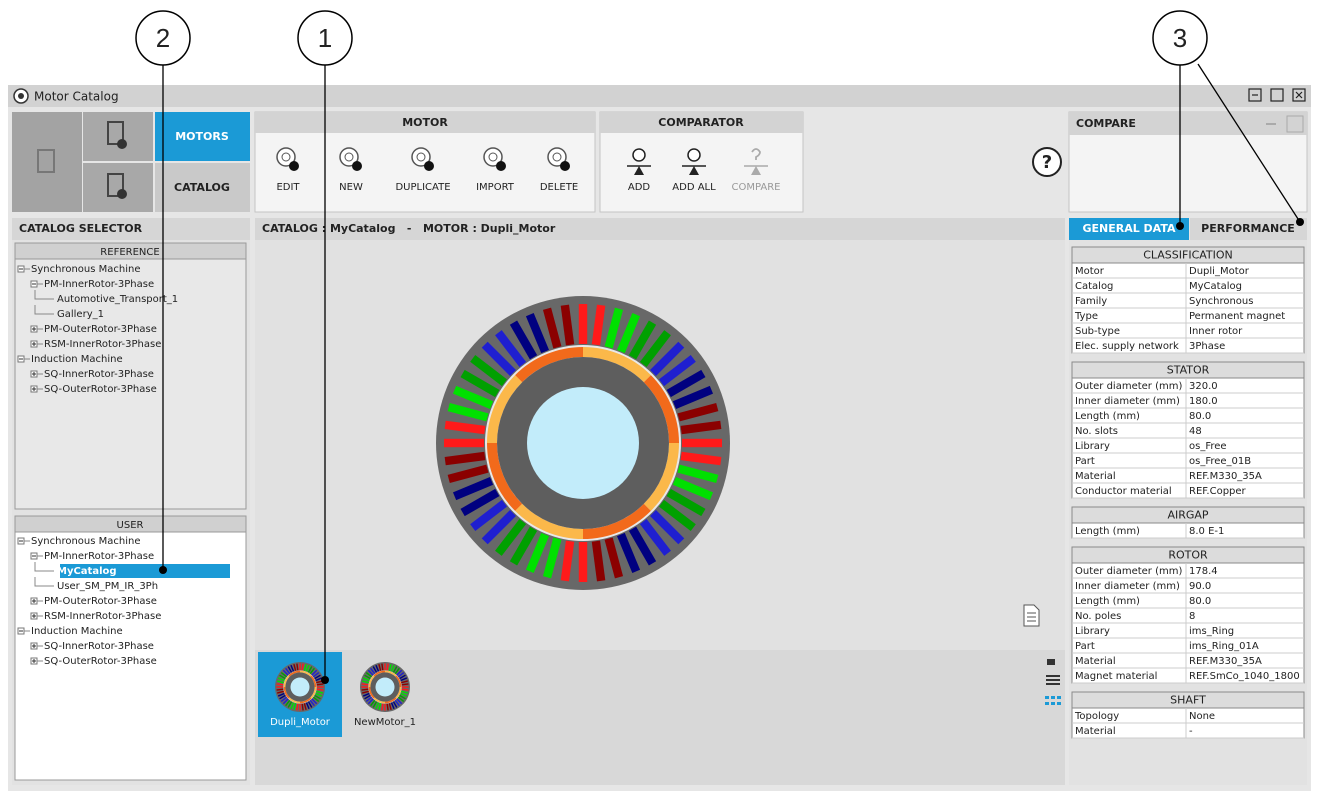  What do you see at coordinates (1051, 662) in the screenshot?
I see `view-single` at bounding box center [1051, 662].